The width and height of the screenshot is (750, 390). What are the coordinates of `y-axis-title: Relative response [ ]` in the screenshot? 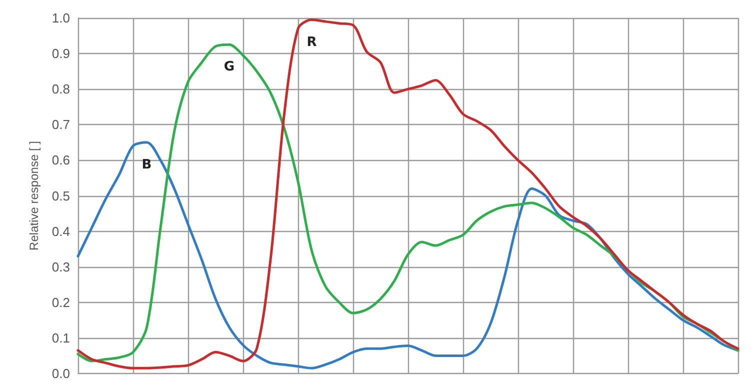 It's located at (34, 195).